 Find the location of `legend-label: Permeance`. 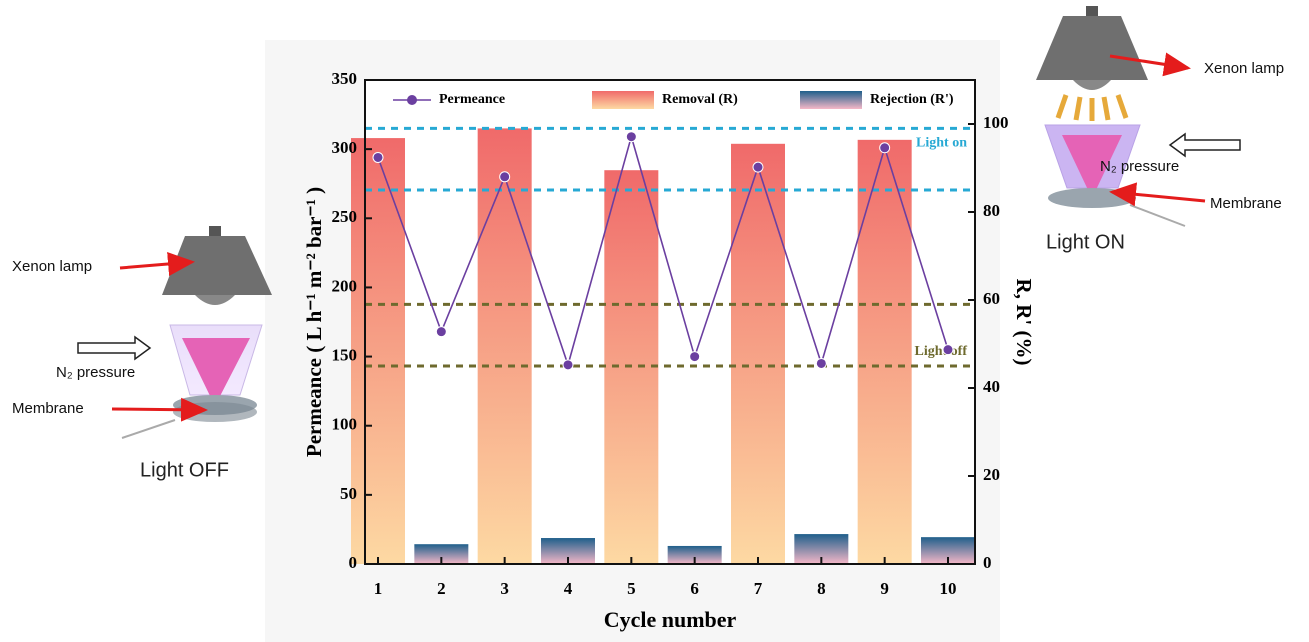

legend-label: Permeance is located at coordinates (472, 99).